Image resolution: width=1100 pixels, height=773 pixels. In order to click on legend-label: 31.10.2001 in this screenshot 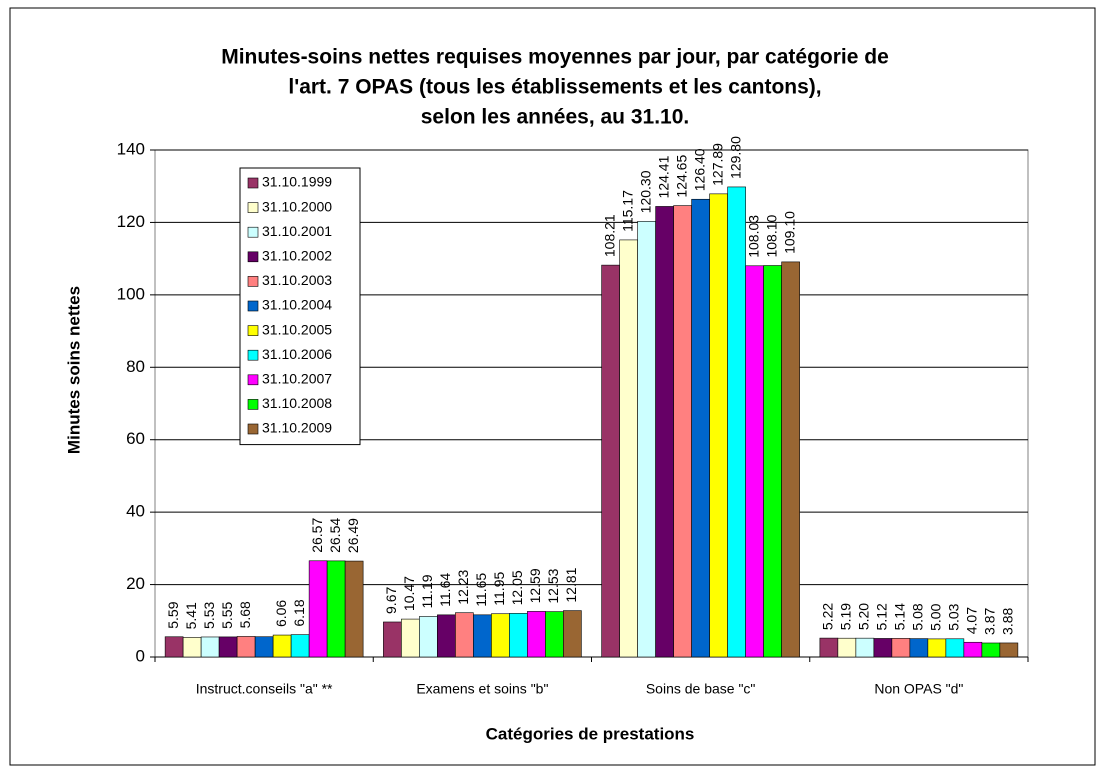, I will do `click(297, 231)`.